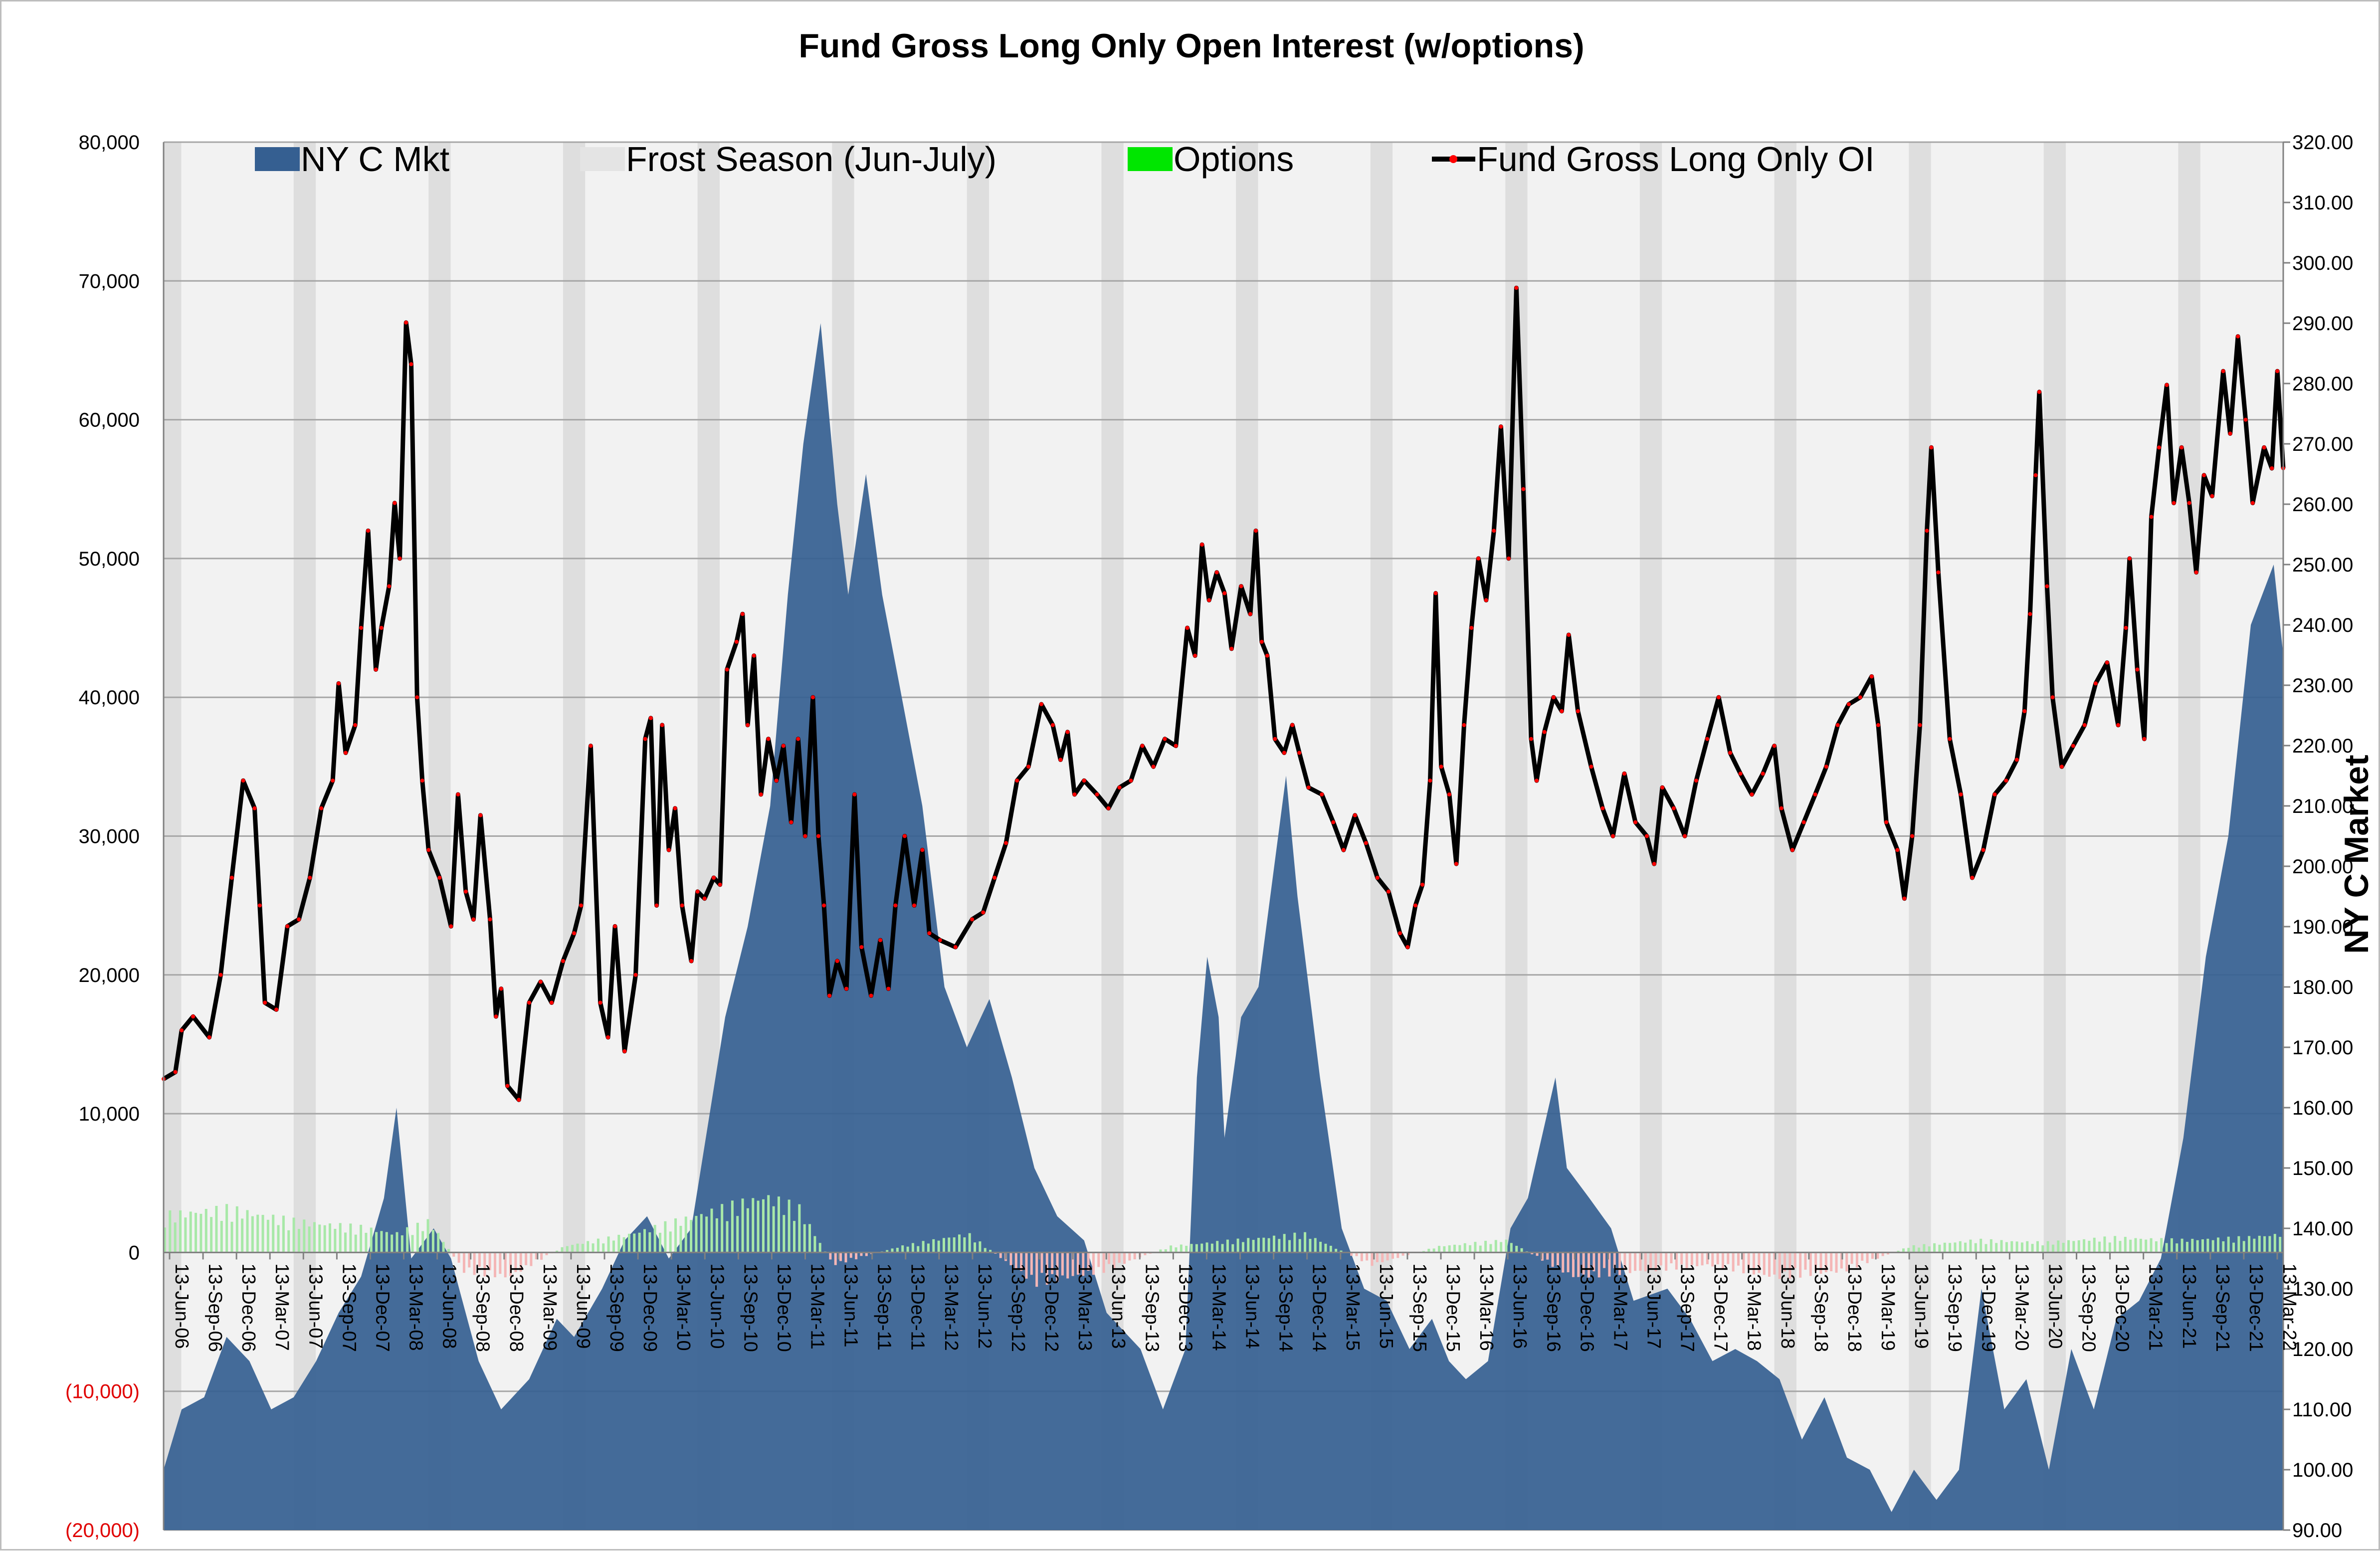 This screenshot has width=2380, height=1552. What do you see at coordinates (109, 559) in the screenshot?
I see `left-y-tick-label: 50,000` at bounding box center [109, 559].